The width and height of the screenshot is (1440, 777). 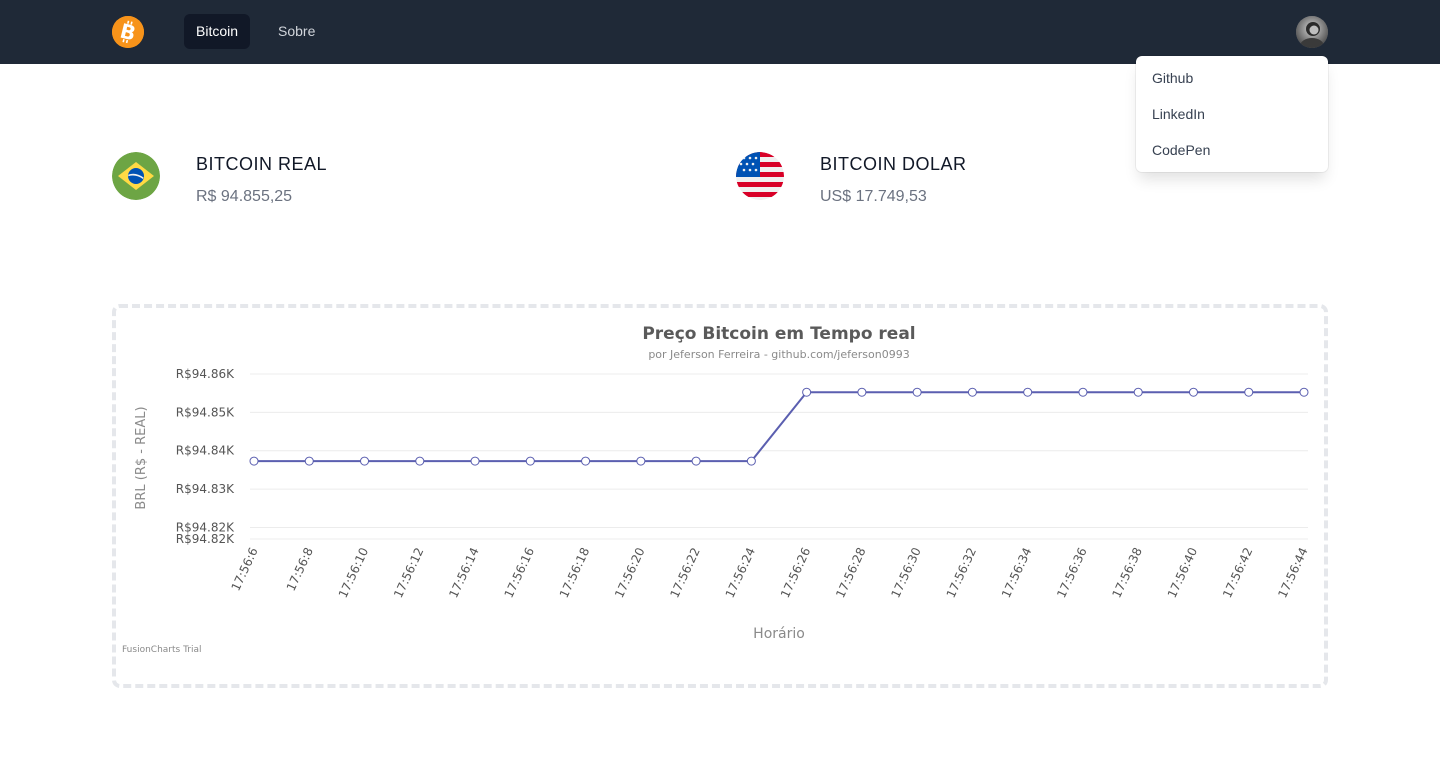 What do you see at coordinates (1016, 572) in the screenshot?
I see `chart-x-tick-label: 17:56:34` at bounding box center [1016, 572].